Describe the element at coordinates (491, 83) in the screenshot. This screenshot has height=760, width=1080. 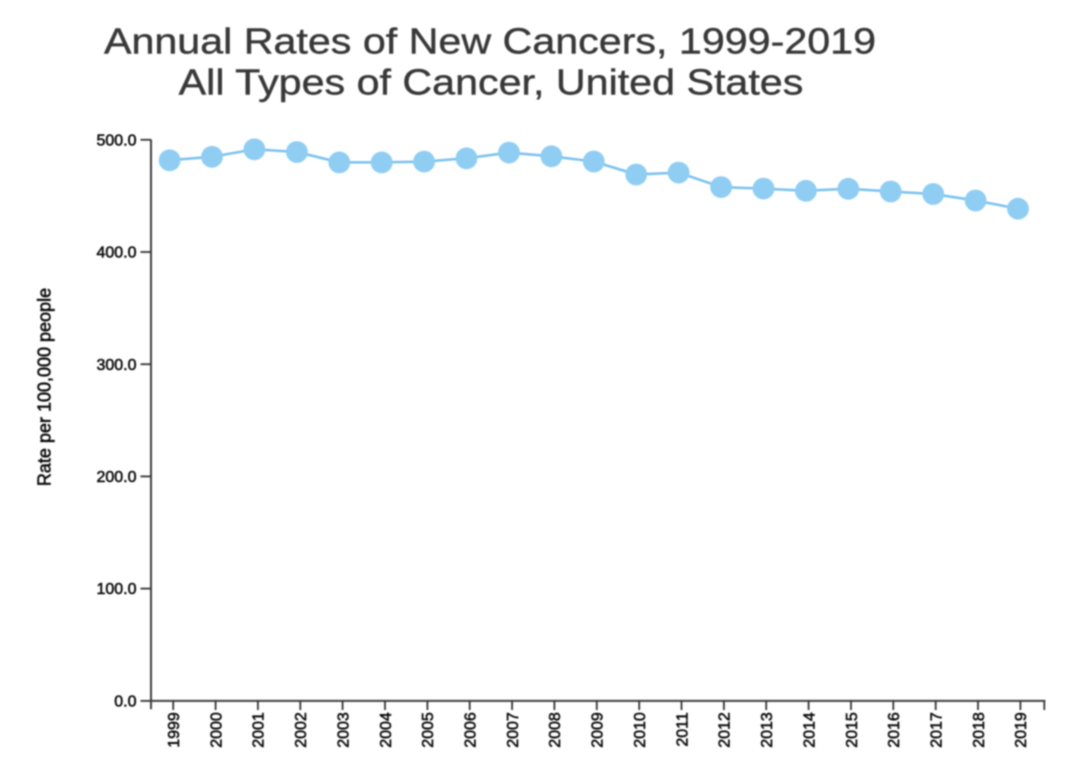
I see `svg-text:All Types of Cancer, United St: All Types of Cancer, United States` at that location.